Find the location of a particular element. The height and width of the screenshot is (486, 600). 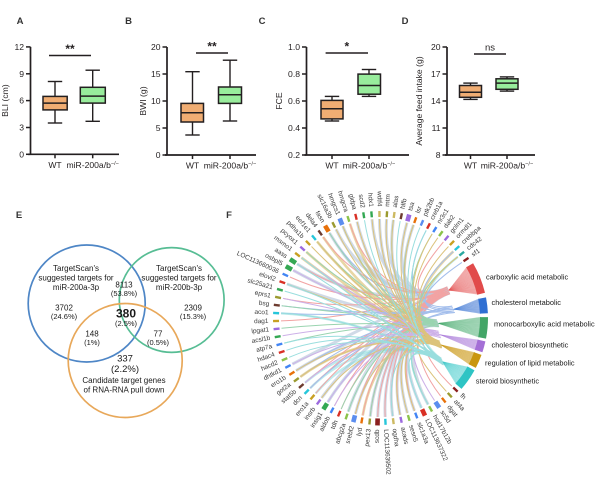

svg-text: 148 is located at coordinates (92, 334).